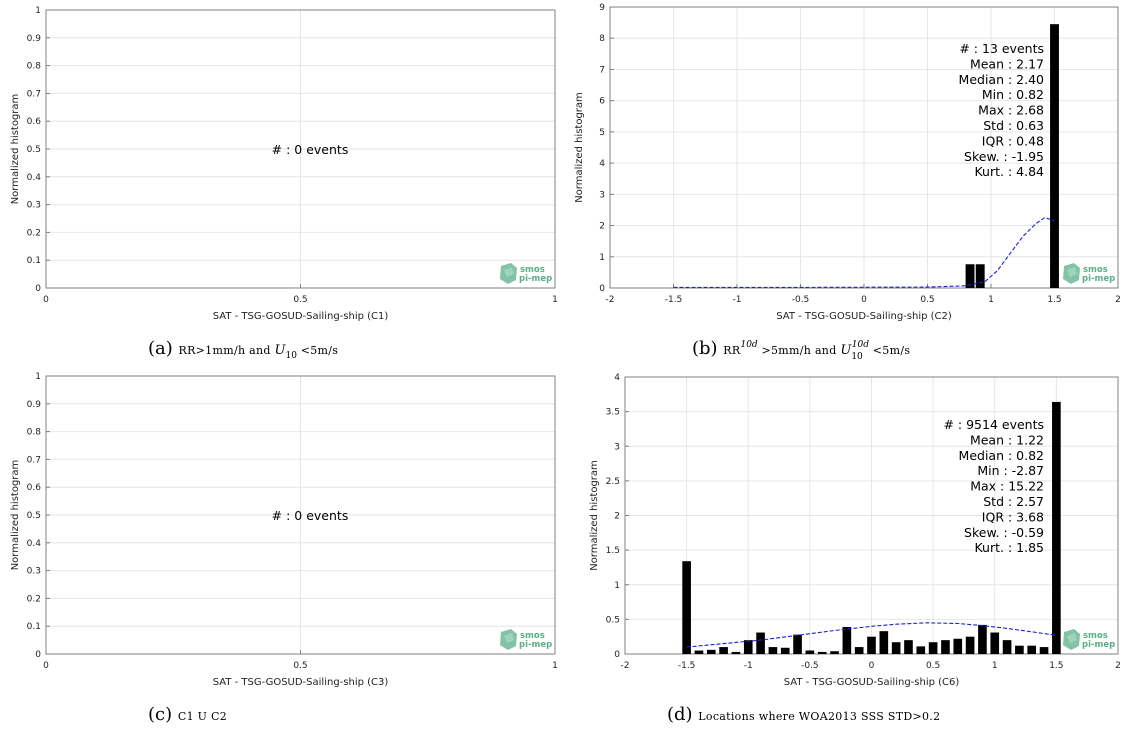 The image size is (1126, 734). I want to click on stats-line: Kurt. : 4.84, so click(1009, 171).